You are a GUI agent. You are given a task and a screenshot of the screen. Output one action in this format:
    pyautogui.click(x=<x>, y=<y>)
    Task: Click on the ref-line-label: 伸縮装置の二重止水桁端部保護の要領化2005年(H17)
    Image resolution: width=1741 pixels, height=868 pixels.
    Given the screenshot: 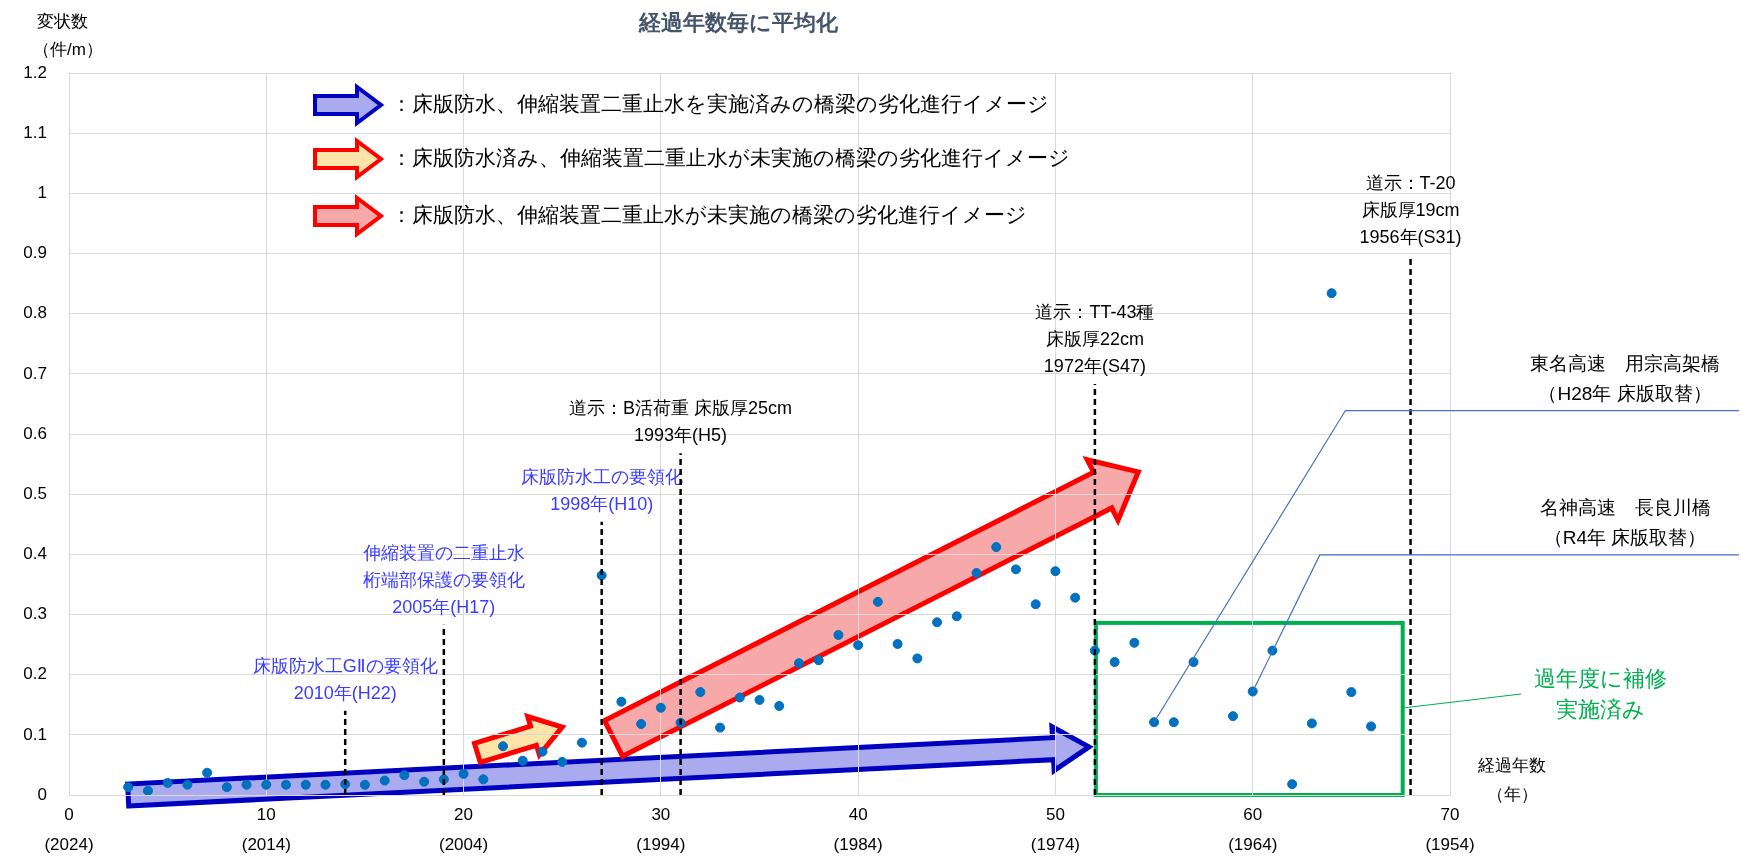 What is the action you would take?
    pyautogui.click(x=443, y=579)
    